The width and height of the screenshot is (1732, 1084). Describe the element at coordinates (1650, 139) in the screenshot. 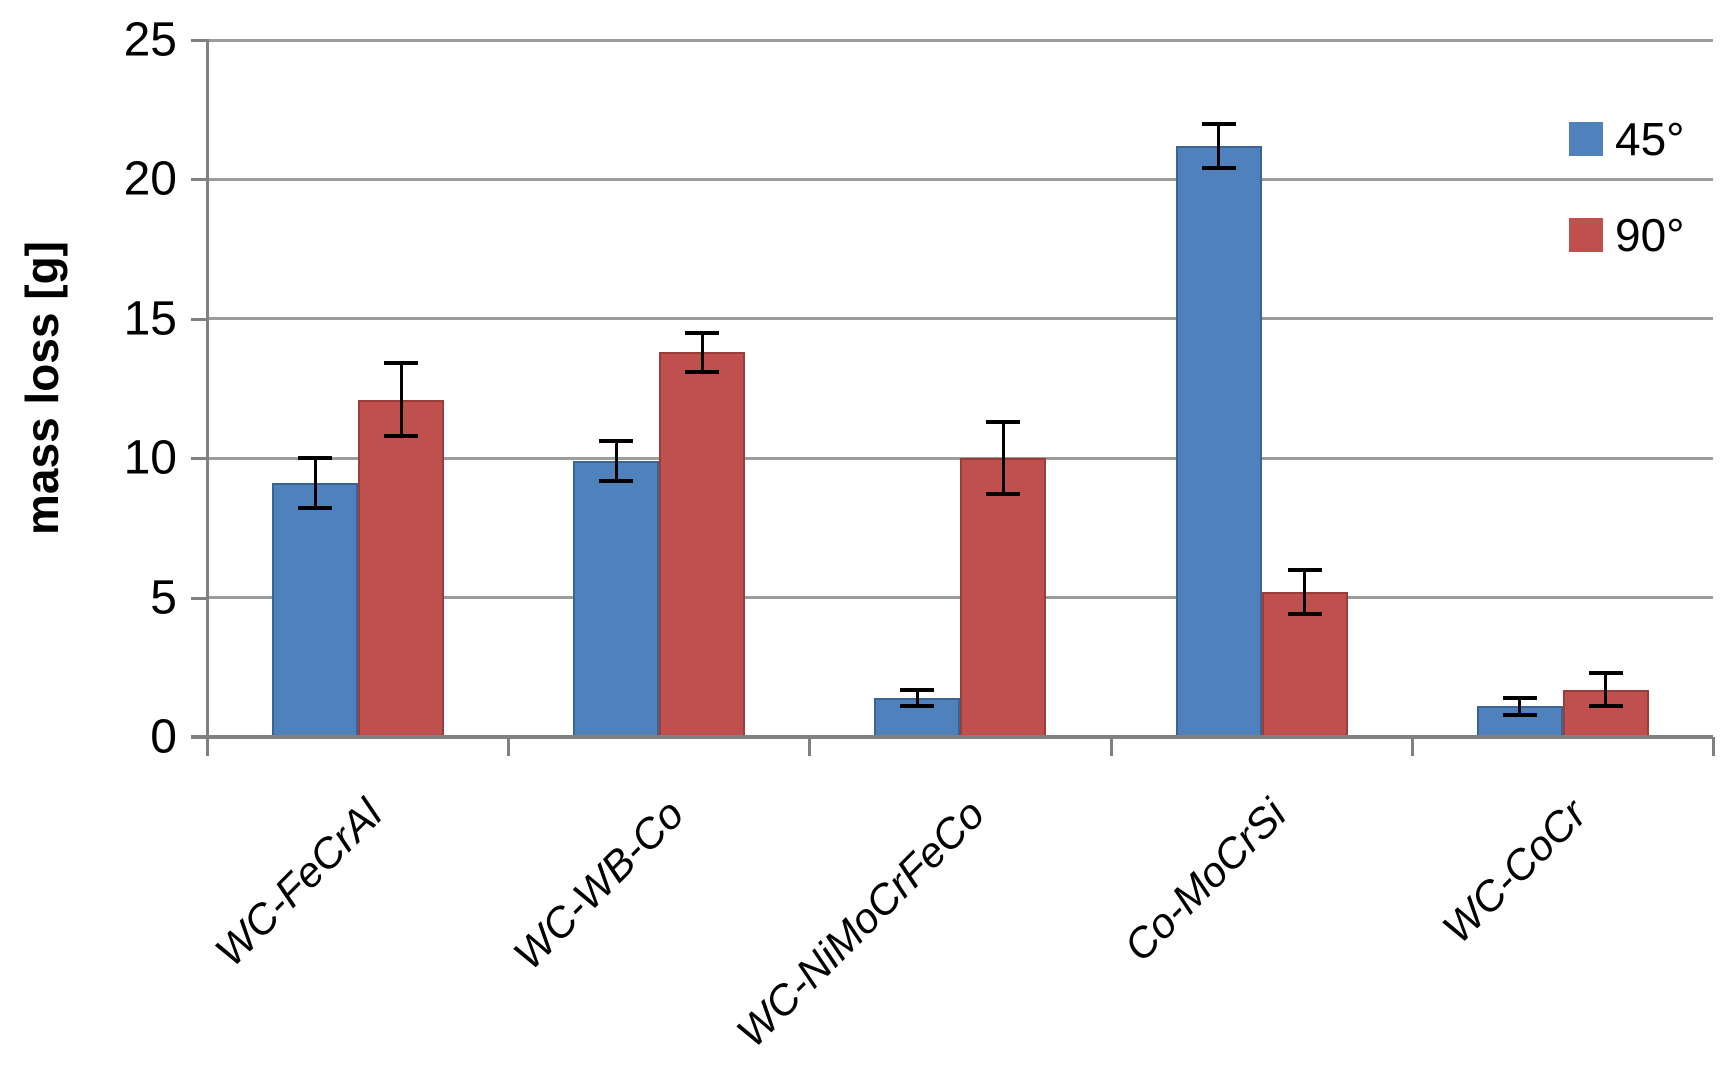

I see `legend-label-45: 45°` at that location.